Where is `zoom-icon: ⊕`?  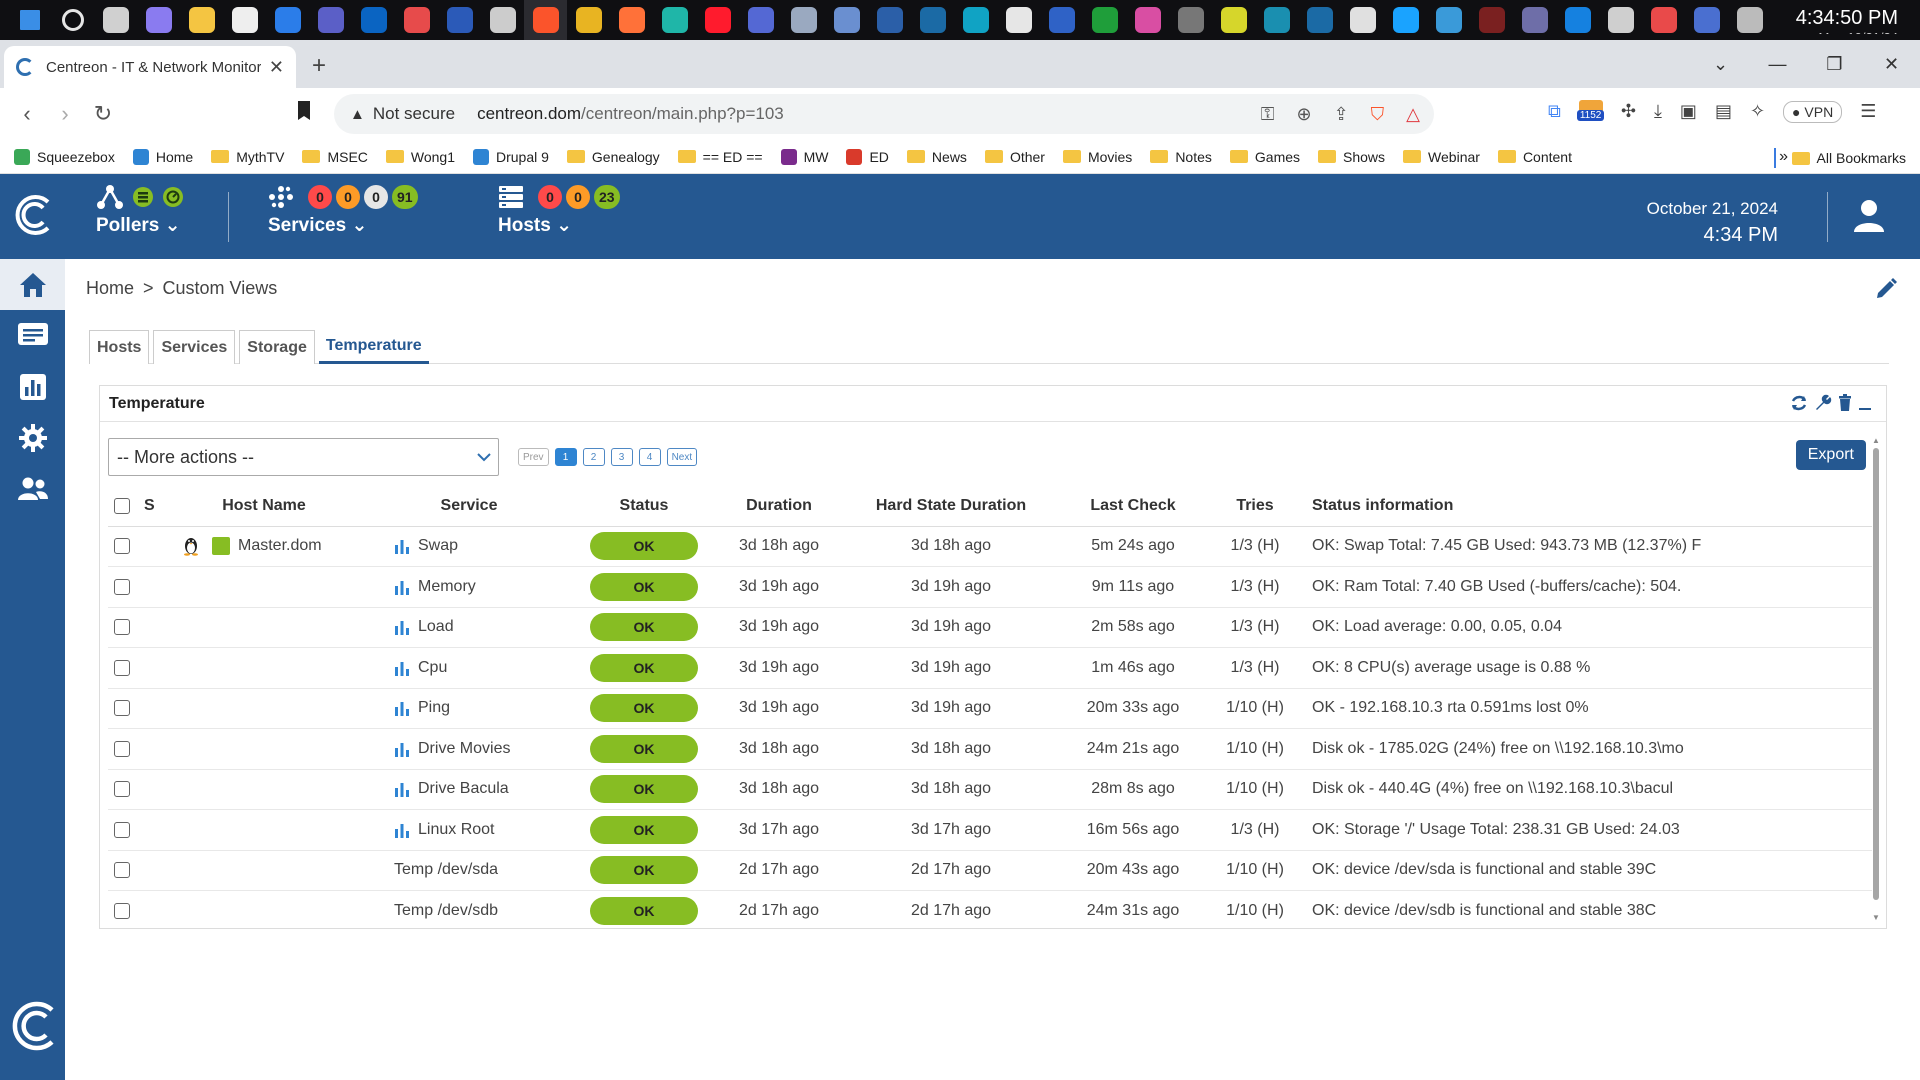
zoom-icon: ⊕ is located at coordinates (1304, 113).